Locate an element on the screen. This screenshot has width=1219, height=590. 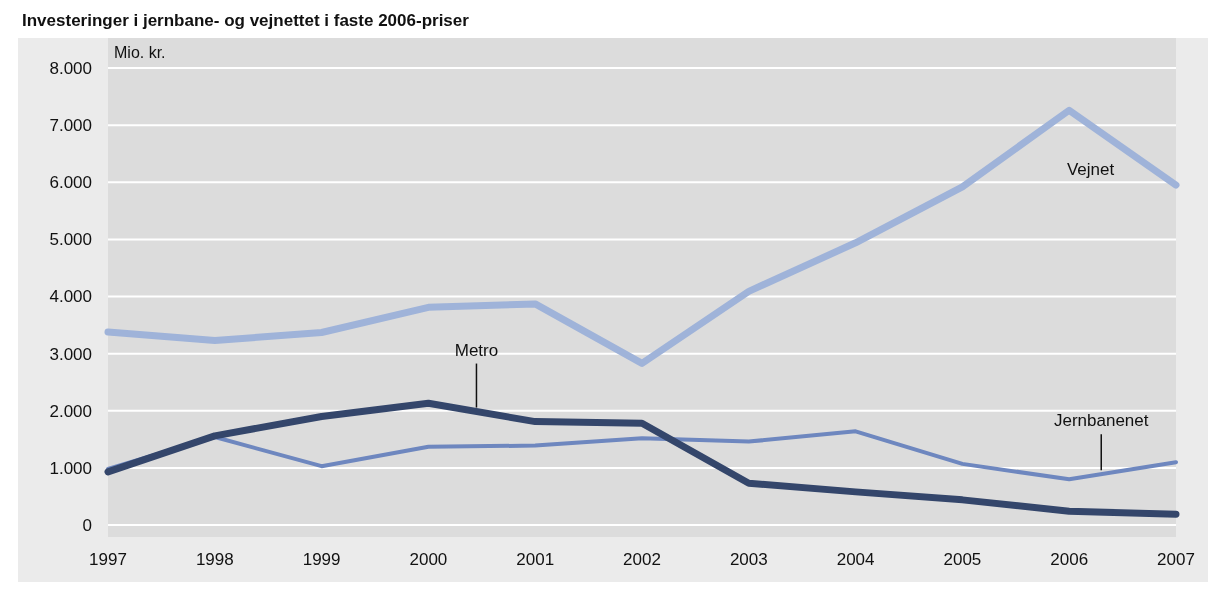
y-tick-label: 8.000 is located at coordinates (70, 68).